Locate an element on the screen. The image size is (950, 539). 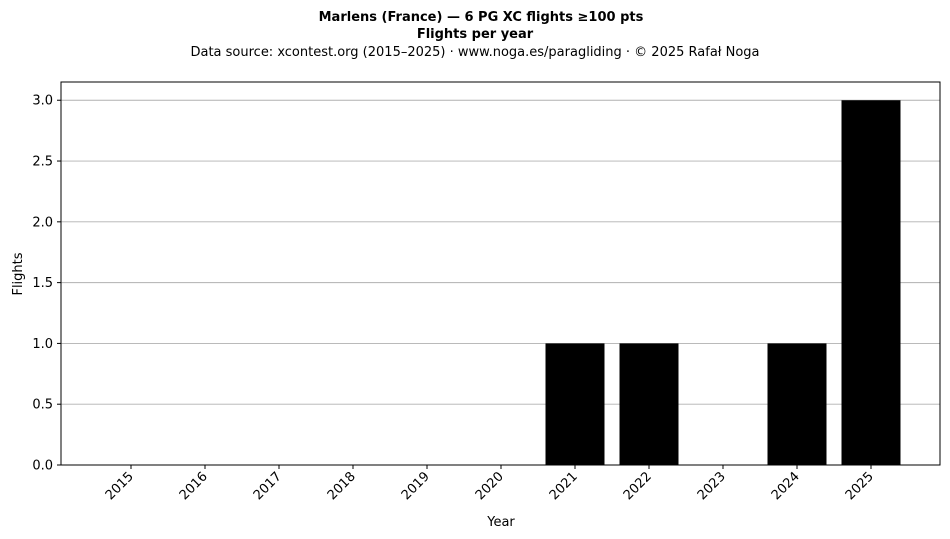
x-tick-label: 2021 is located at coordinates (564, 486).